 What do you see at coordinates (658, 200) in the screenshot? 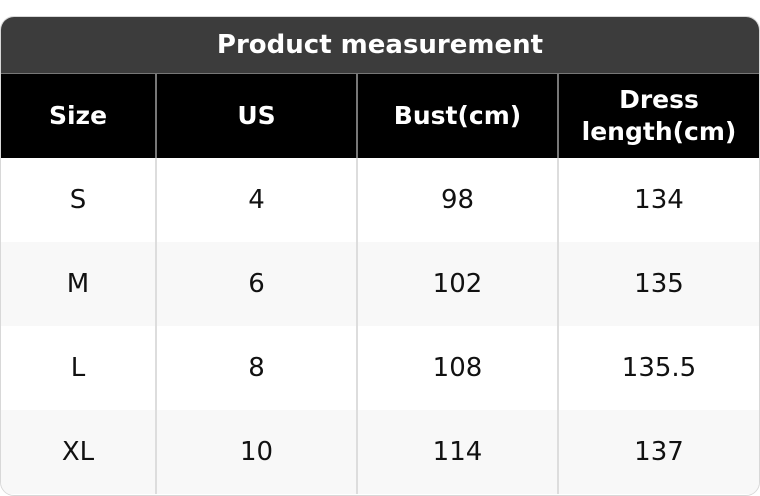
I see `cell-dress-length: 134` at bounding box center [658, 200].